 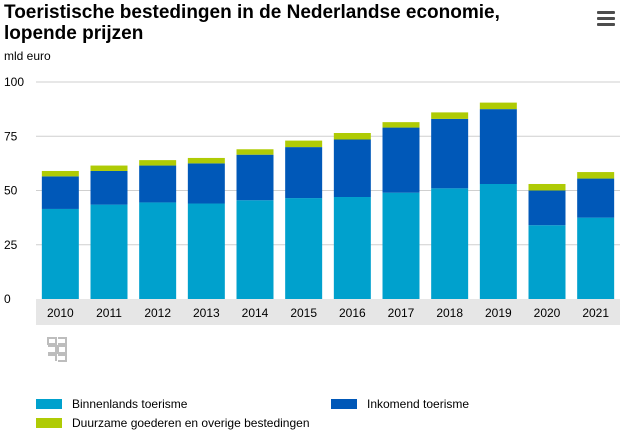 I want to click on legend-swatch-inkomend, so click(x=344, y=404).